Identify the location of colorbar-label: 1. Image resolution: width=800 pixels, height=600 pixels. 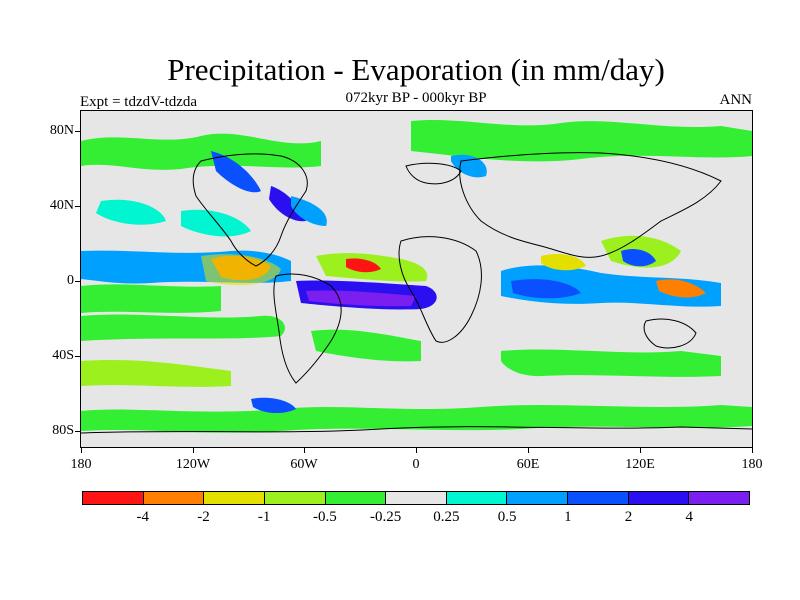
(568, 517).